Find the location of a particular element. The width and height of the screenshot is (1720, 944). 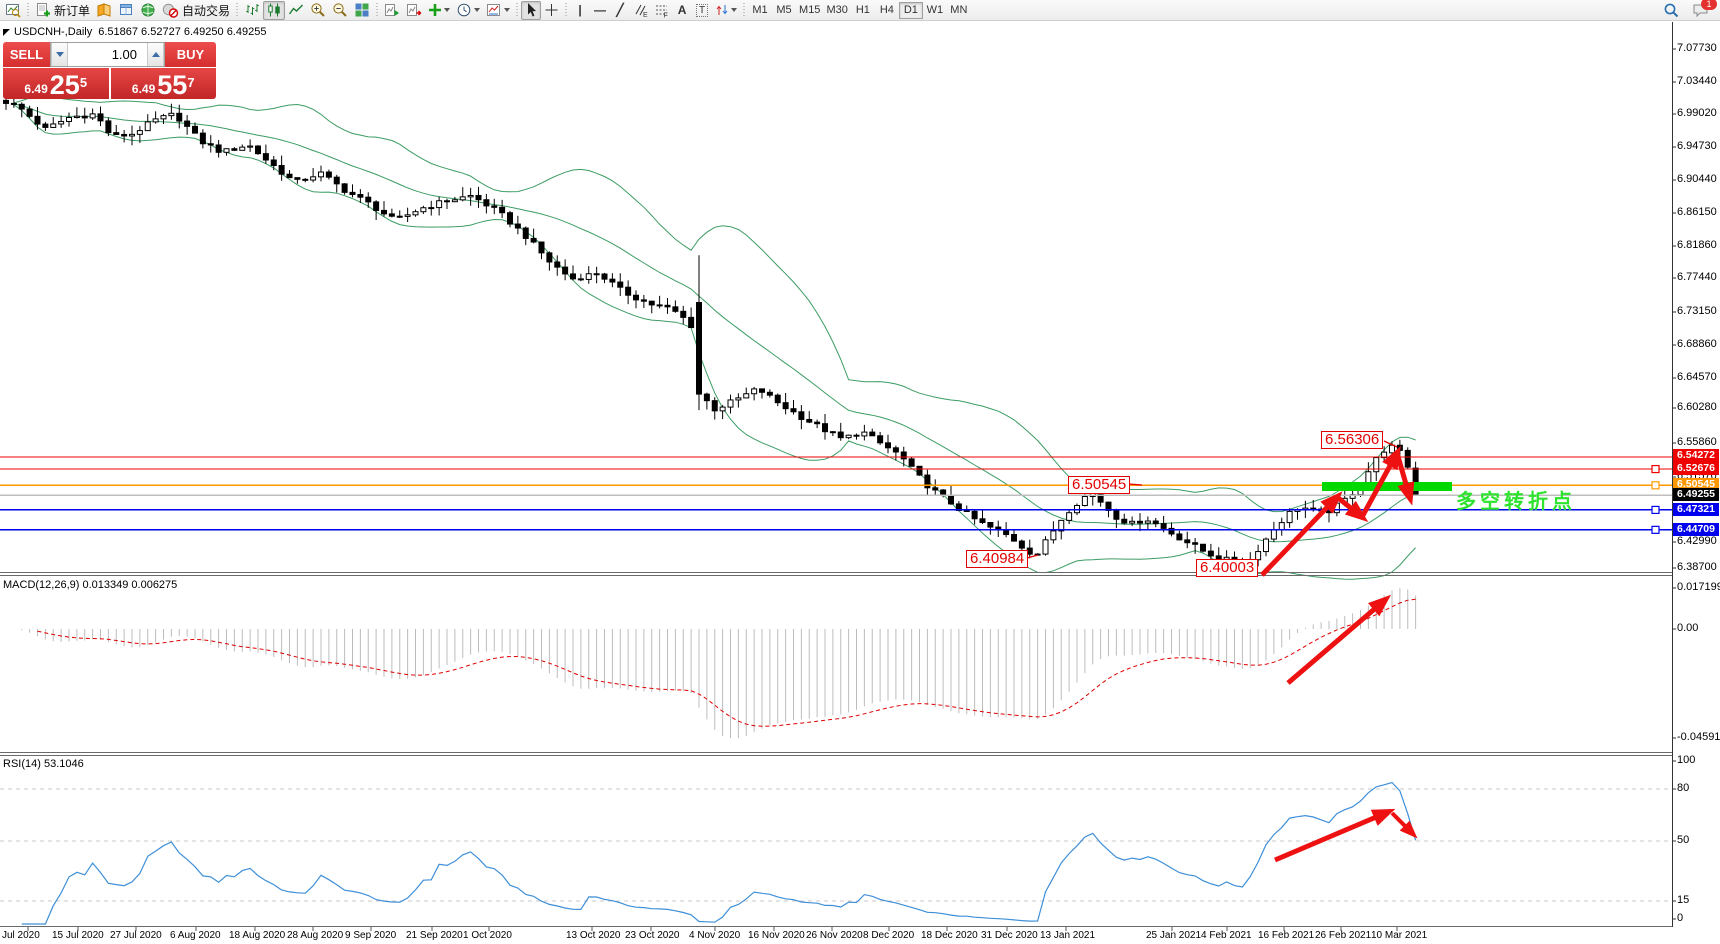

toolbar-grip is located at coordinates (28, 10).